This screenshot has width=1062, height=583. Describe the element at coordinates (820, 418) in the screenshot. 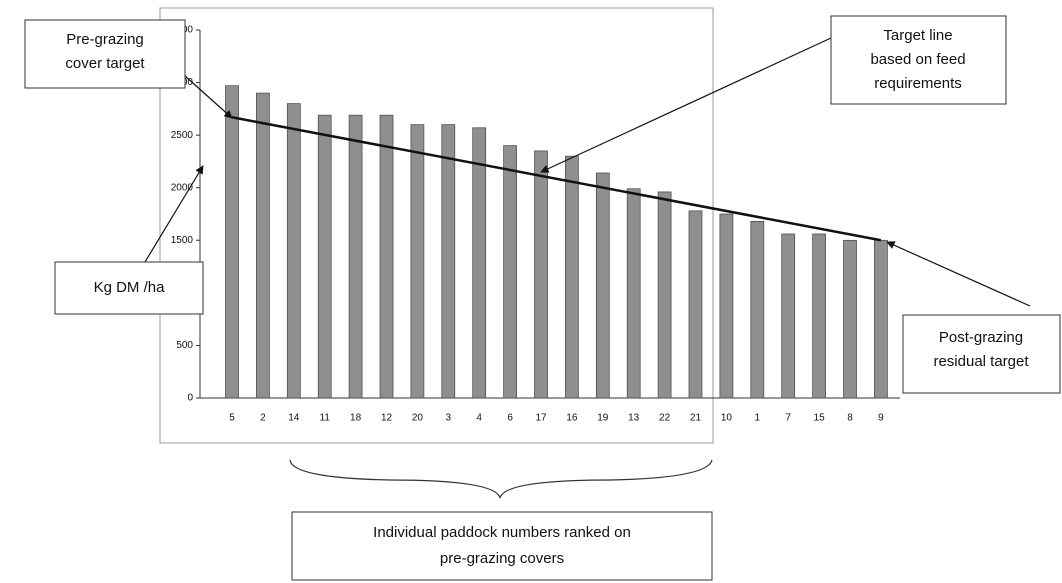

I see `x-tick-label: 15` at that location.